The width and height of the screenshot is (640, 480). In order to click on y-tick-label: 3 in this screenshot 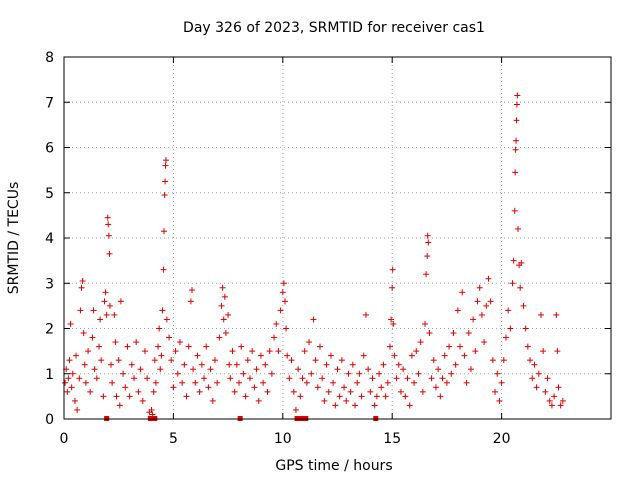, I will do `click(49, 284)`.